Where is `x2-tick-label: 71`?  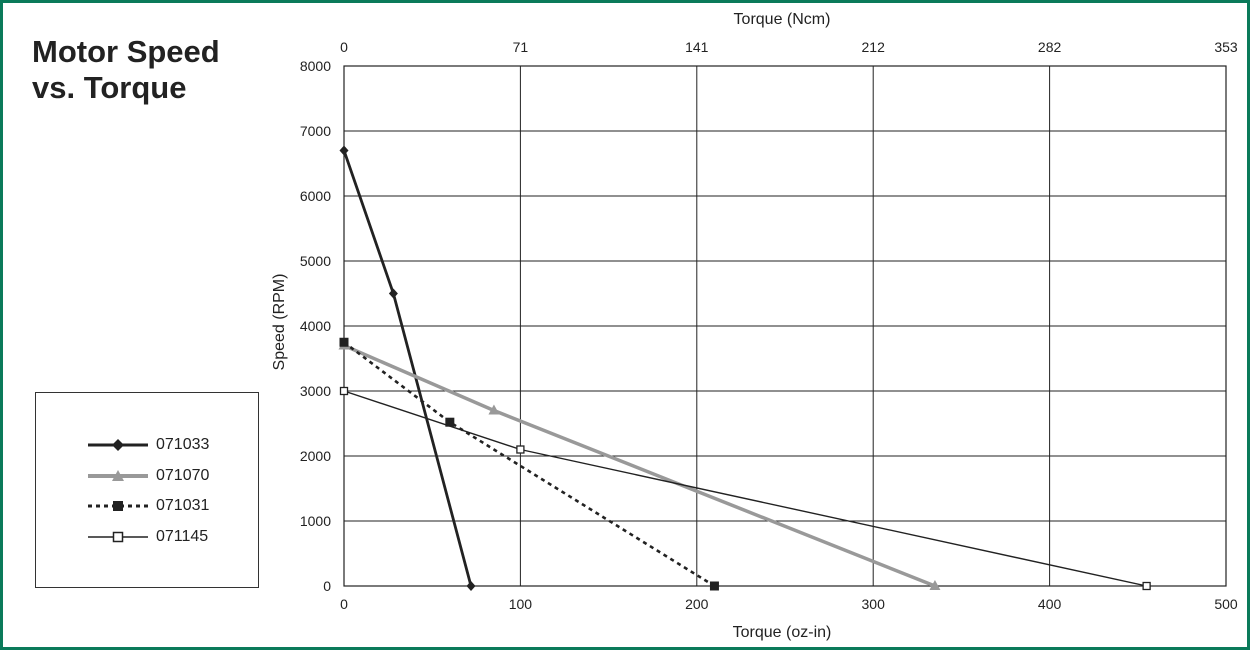 x2-tick-label: 71 is located at coordinates (521, 47).